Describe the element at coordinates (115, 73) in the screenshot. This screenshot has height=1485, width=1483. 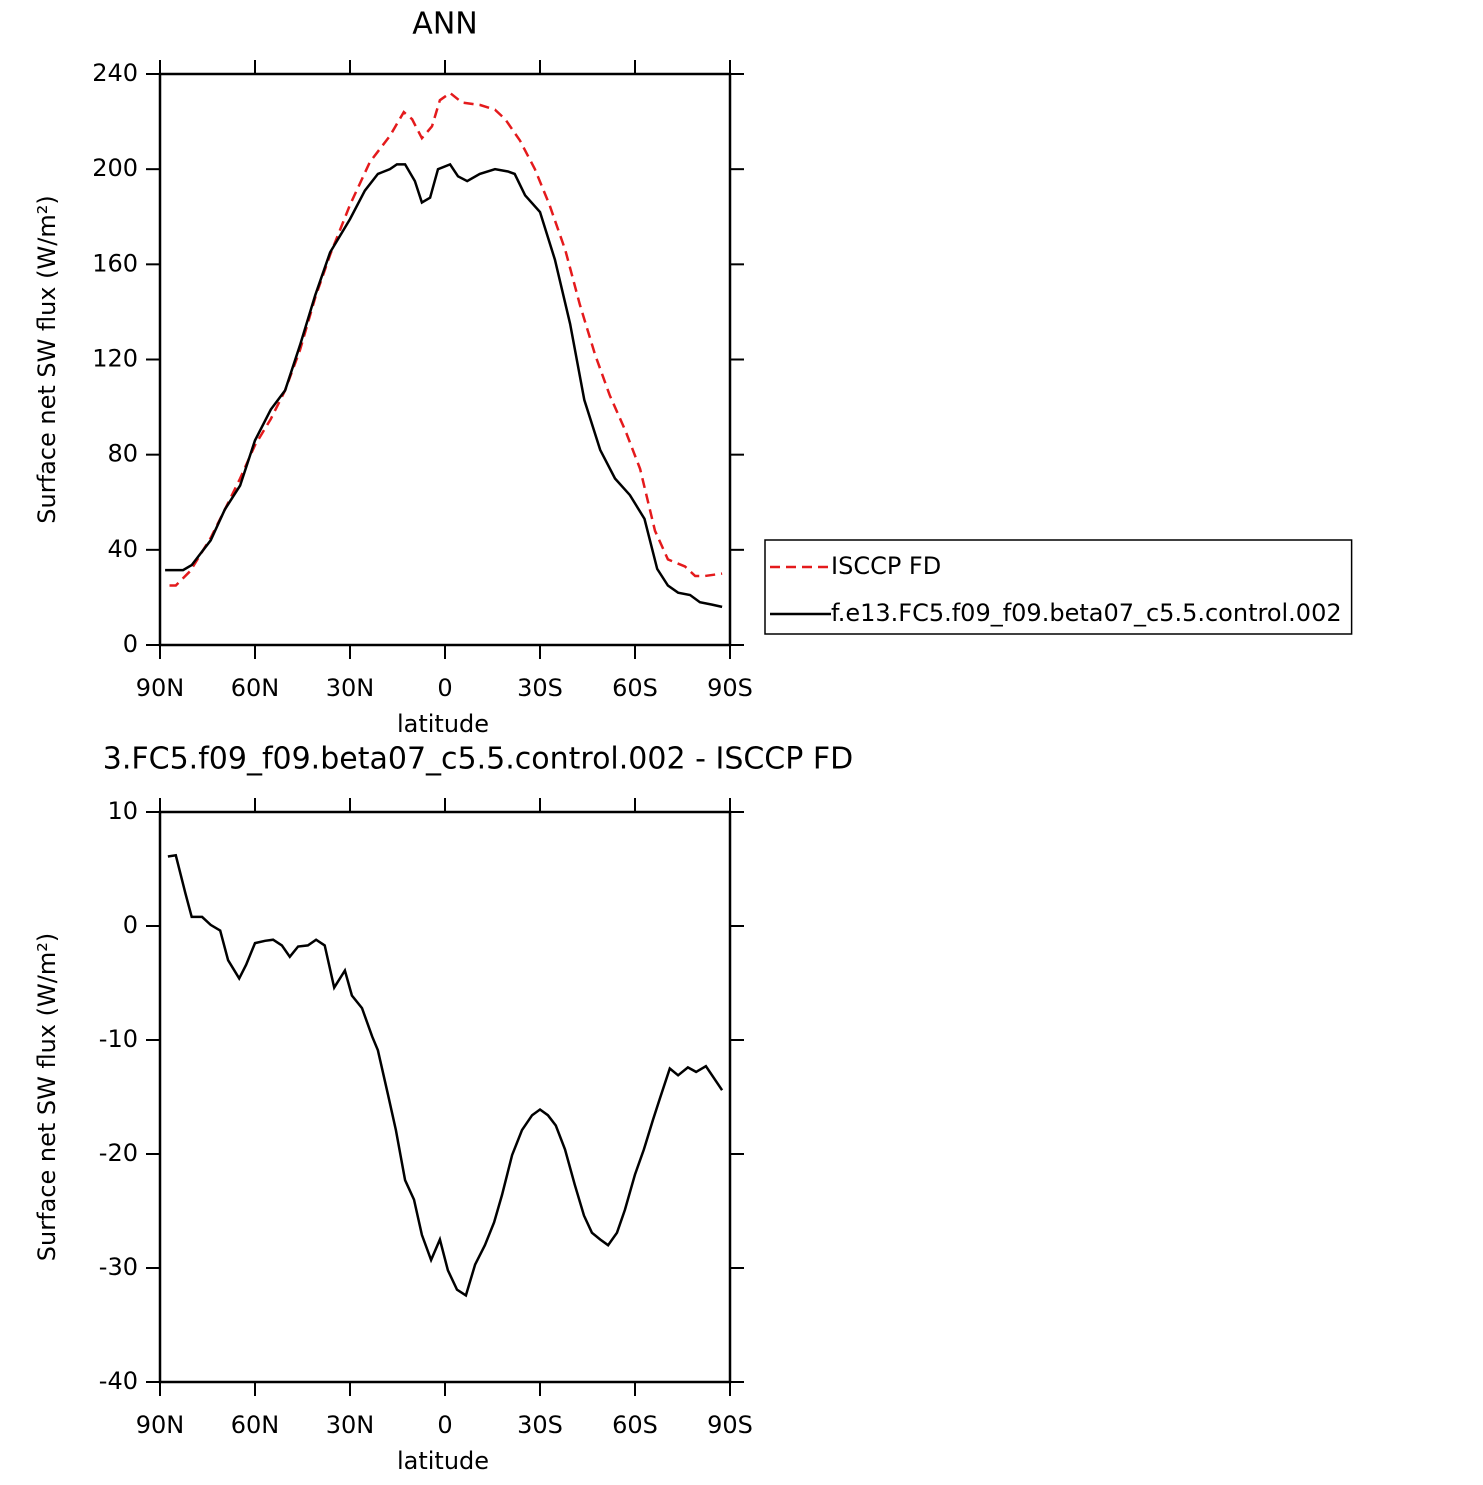
I see `y-tick-label: 240` at that location.